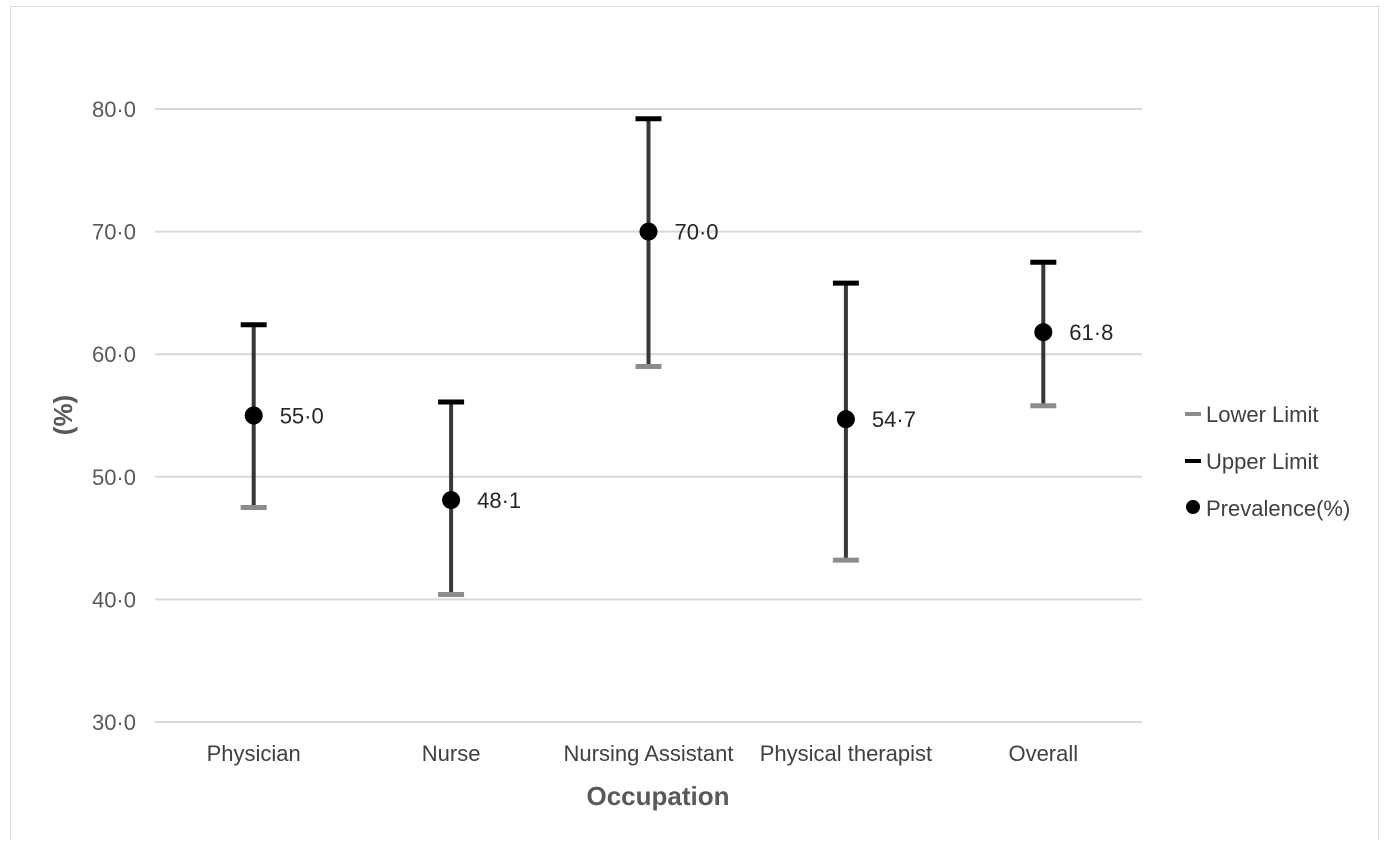 This screenshot has height=841, width=1385. Describe the element at coordinates (697, 232) in the screenshot. I see `prevalence-data-label: 70·0` at that location.